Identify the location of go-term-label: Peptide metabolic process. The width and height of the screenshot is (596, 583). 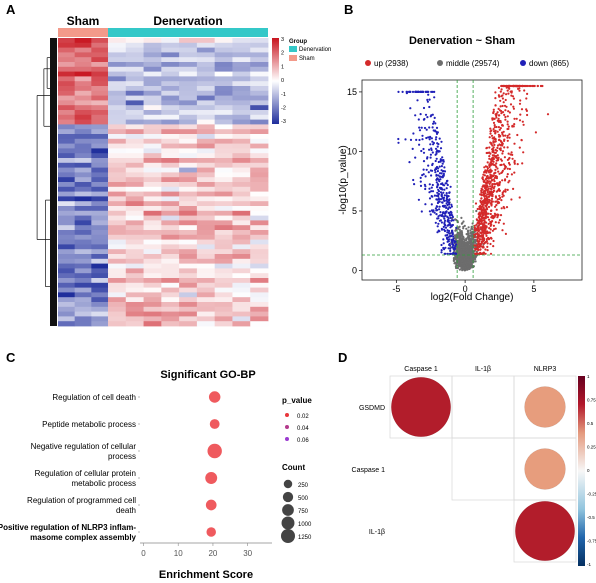
(89, 424).